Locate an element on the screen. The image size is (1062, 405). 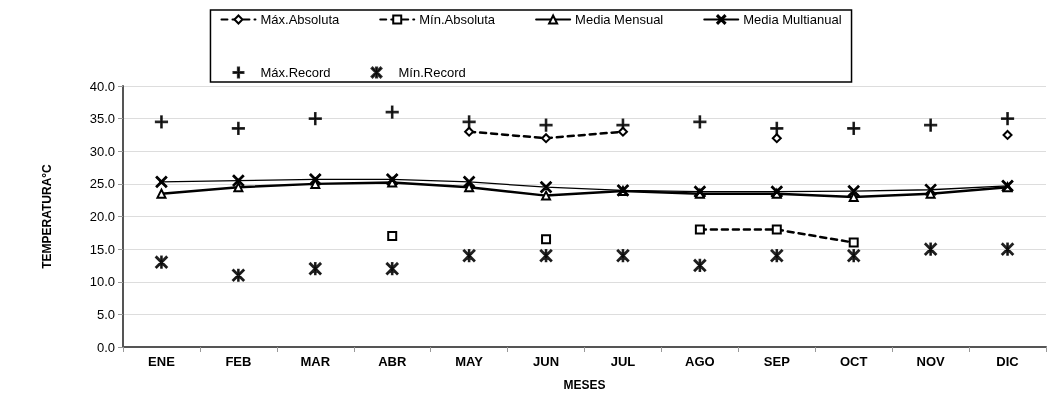
y-tick-label: 0.0 is located at coordinates (105, 347).